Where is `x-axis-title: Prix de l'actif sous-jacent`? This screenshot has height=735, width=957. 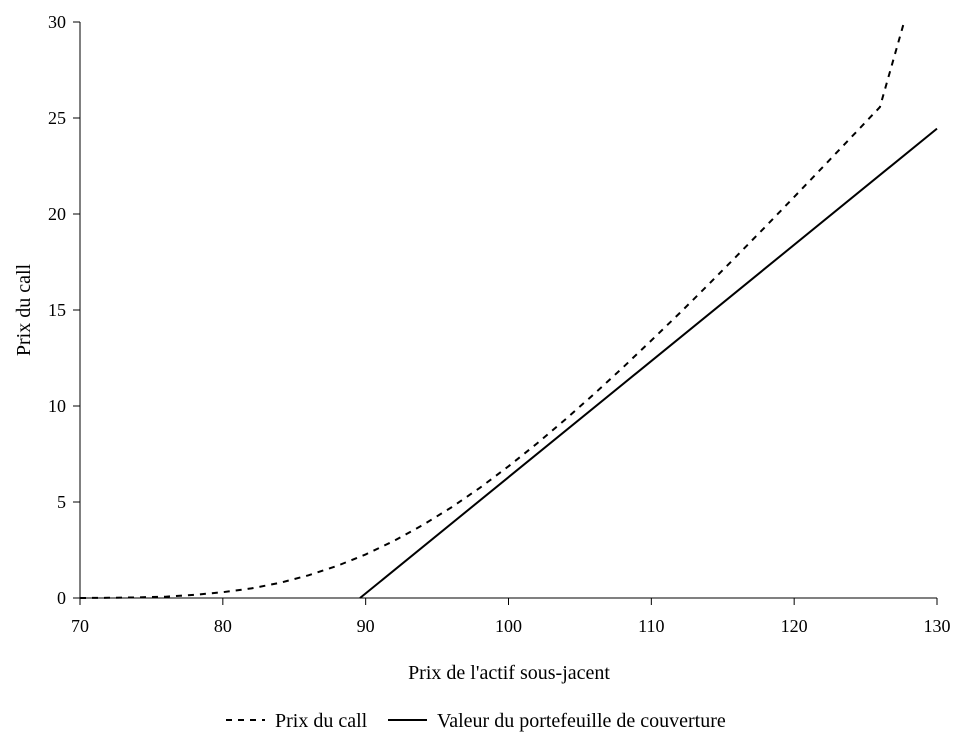
x-axis-title: Prix de l'actif sous-jacent is located at coordinates (509, 673).